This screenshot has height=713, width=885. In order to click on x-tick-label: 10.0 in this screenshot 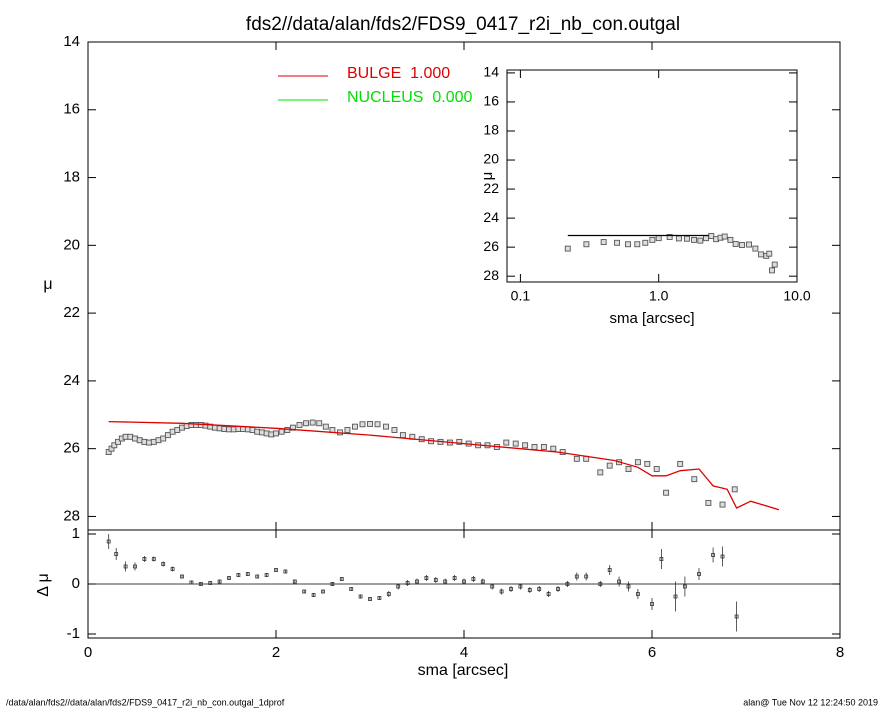, I will do `click(796, 296)`.